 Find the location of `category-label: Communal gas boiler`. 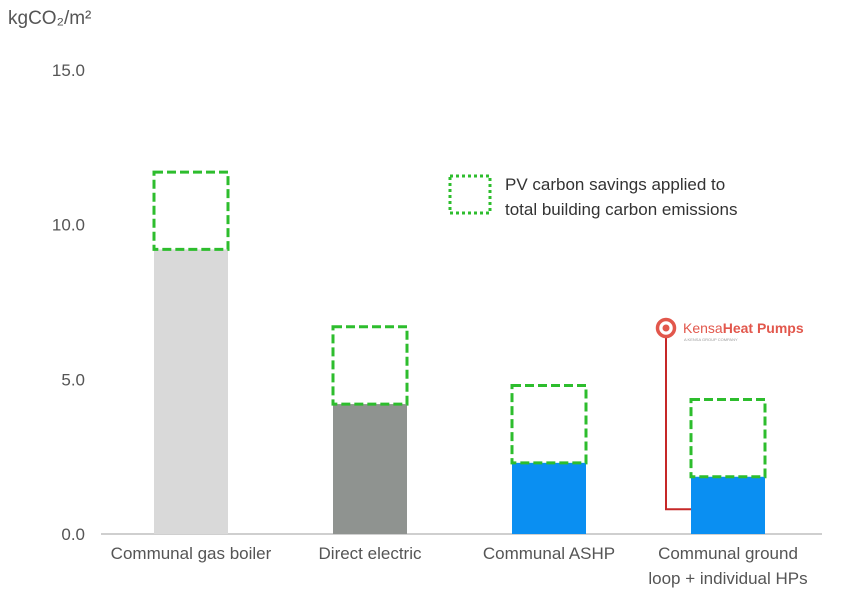

category-label: Communal gas boiler is located at coordinates (191, 553).